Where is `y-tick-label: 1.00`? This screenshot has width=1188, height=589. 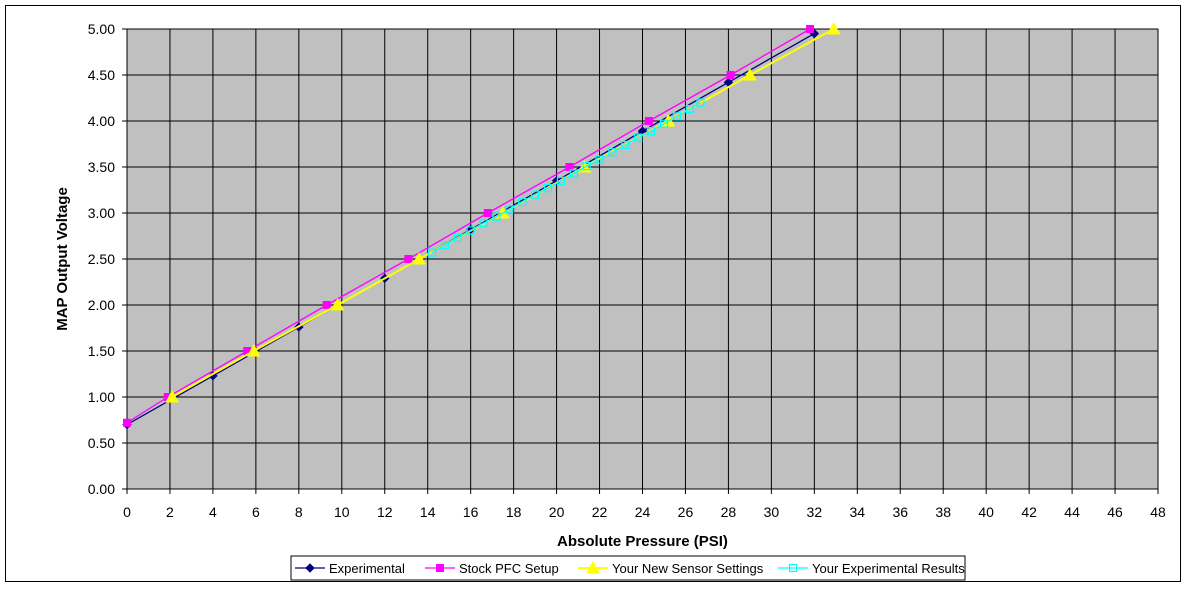
y-tick-label: 1.00 is located at coordinates (101, 397).